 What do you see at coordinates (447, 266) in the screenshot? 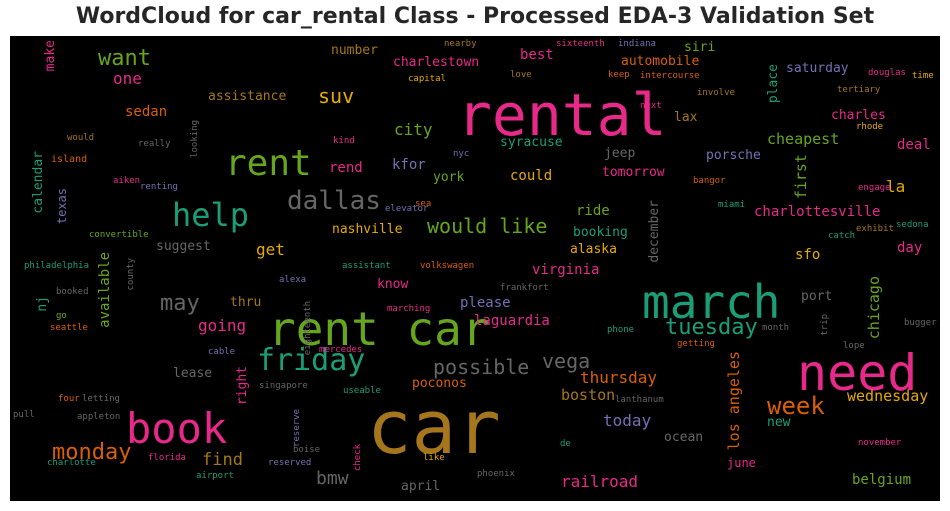
I see `word-volkswagen: volkswagen` at bounding box center [447, 266].